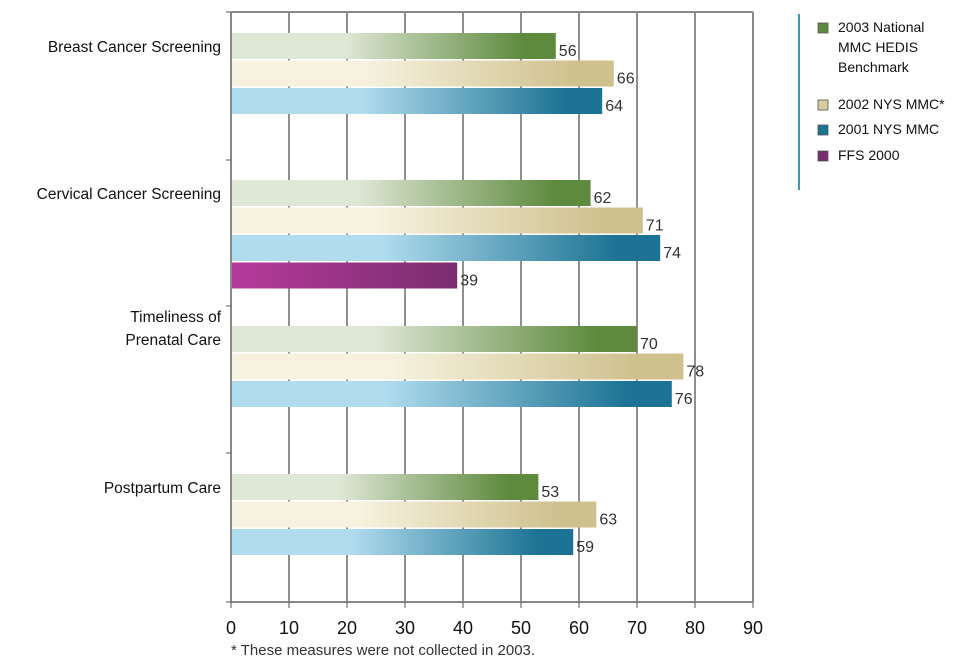 Image resolution: width=970 pixels, height=665 pixels. What do you see at coordinates (603, 198) in the screenshot?
I see `data-label: 62` at bounding box center [603, 198].